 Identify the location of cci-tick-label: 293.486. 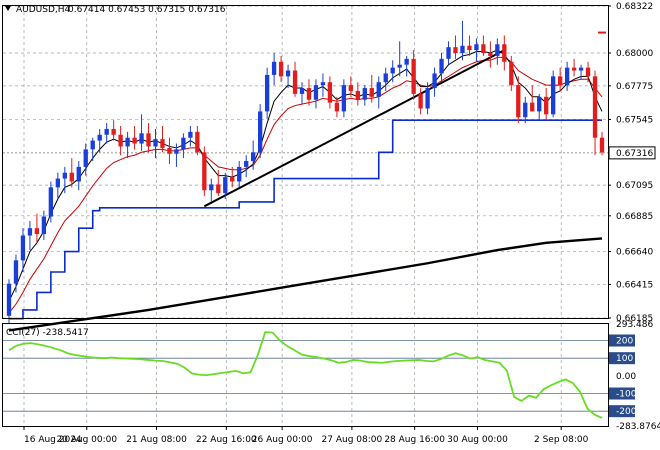
(634, 325).